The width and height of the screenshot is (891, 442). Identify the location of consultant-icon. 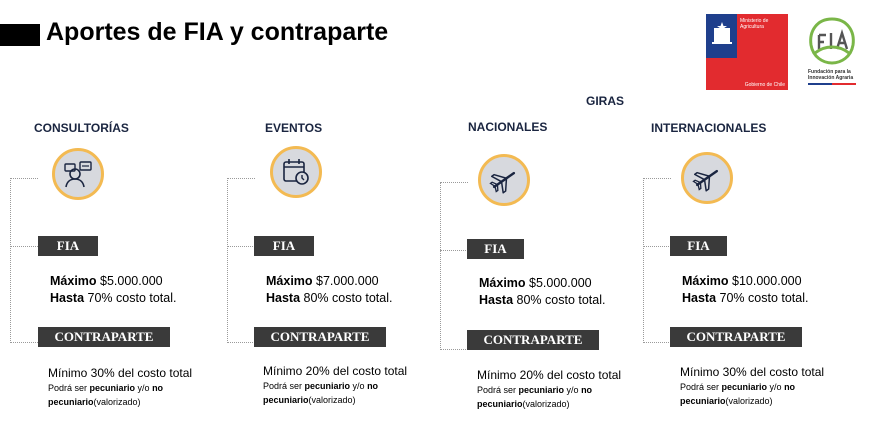
(78, 174).